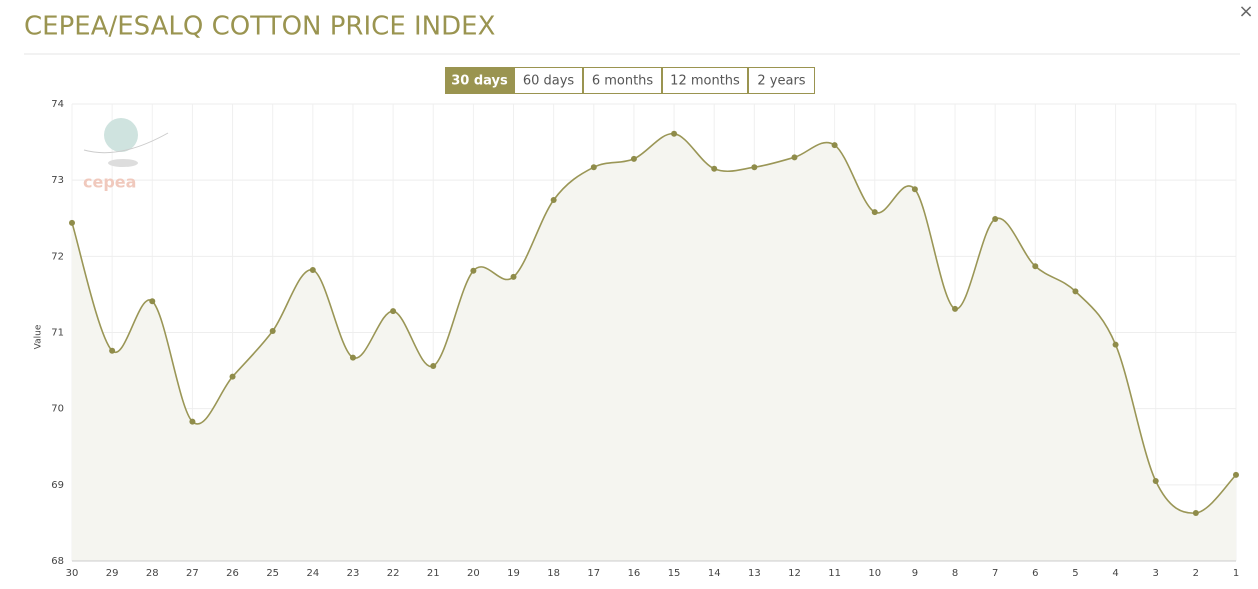 Image resolution: width=1258 pixels, height=589 pixels. I want to click on x-tick-label: 21, so click(433, 573).